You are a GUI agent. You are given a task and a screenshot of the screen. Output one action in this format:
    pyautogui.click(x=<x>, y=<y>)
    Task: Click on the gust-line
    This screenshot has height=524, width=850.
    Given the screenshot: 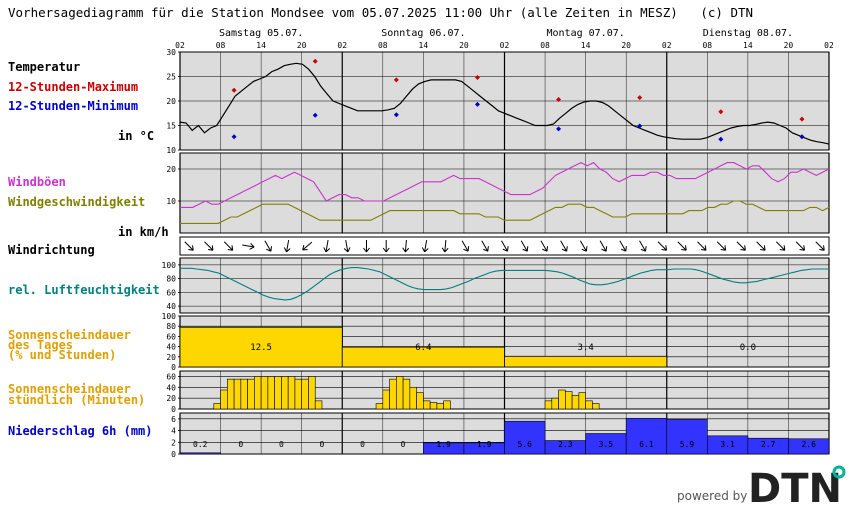 What is the action you would take?
    pyautogui.click(x=505, y=184)
    